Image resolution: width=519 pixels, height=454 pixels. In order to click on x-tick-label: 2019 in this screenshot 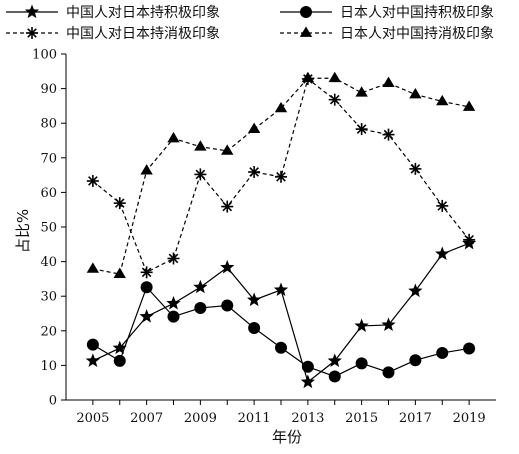, I will do `click(469, 418)`.